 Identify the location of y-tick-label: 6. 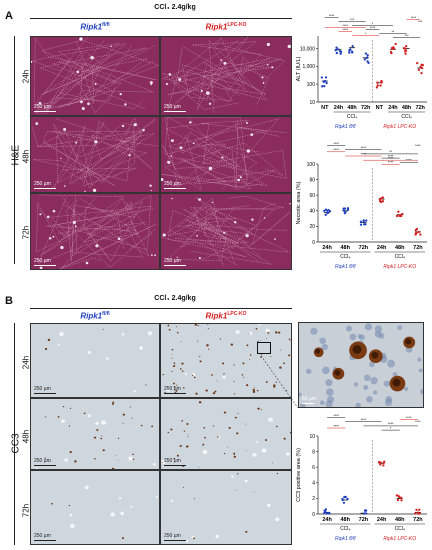
(313, 468).